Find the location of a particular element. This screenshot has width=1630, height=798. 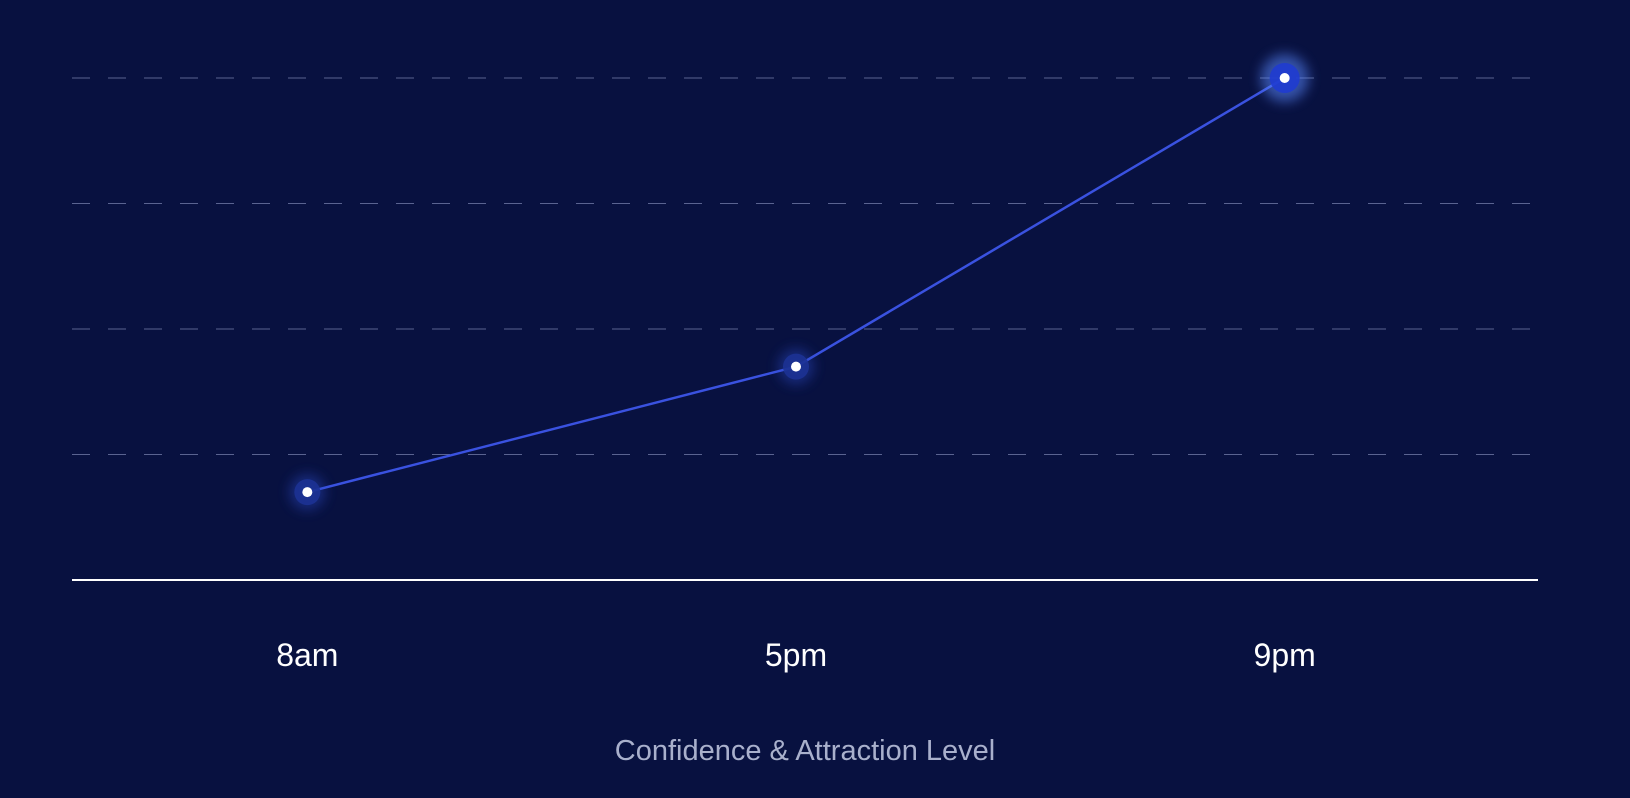

data-point-5pm is located at coordinates (796, 366).